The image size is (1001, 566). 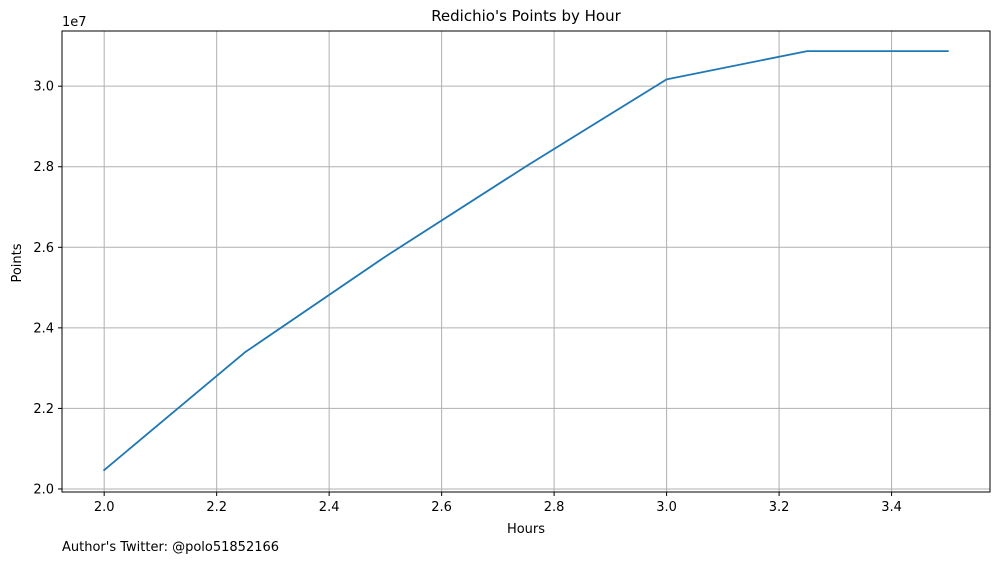 What do you see at coordinates (43, 409) in the screenshot?
I see `y-tick-label: 2.2` at bounding box center [43, 409].